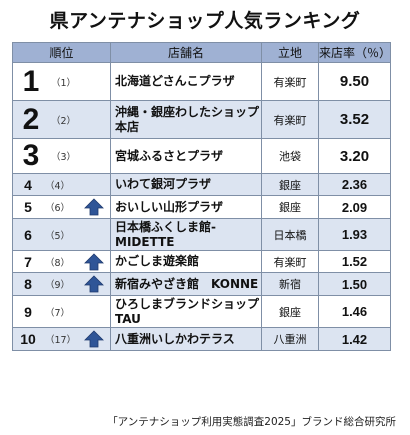 The height and width of the screenshot is (435, 410). I want to click on previous-rank: （17）, so click(61, 340).